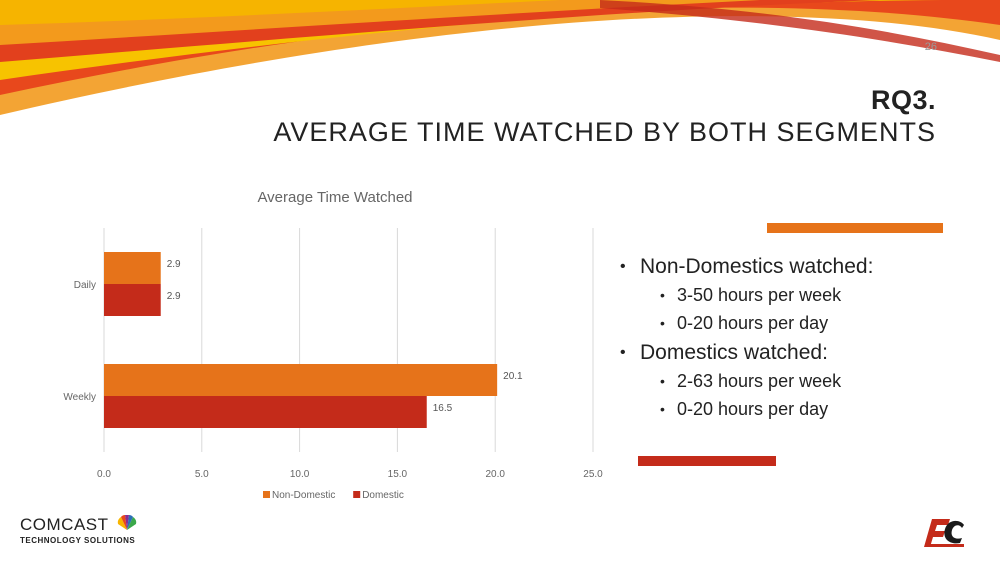  What do you see at coordinates (266, 494) in the screenshot?
I see `legend-swatch-non-domestic` at bounding box center [266, 494].